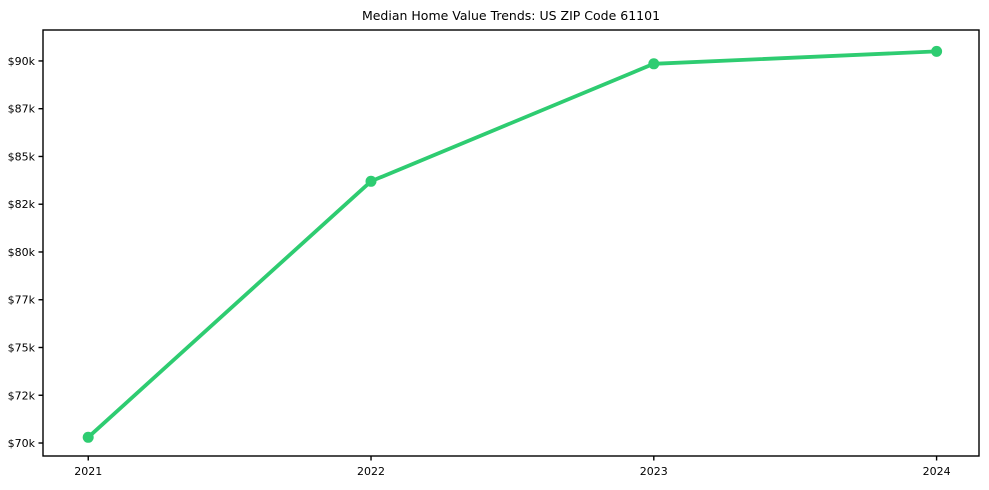 Image resolution: width=989 pixels, height=490 pixels. What do you see at coordinates (512, 467) in the screenshot?
I see `x-axis: 2021 2022 2023 2024` at bounding box center [512, 467].